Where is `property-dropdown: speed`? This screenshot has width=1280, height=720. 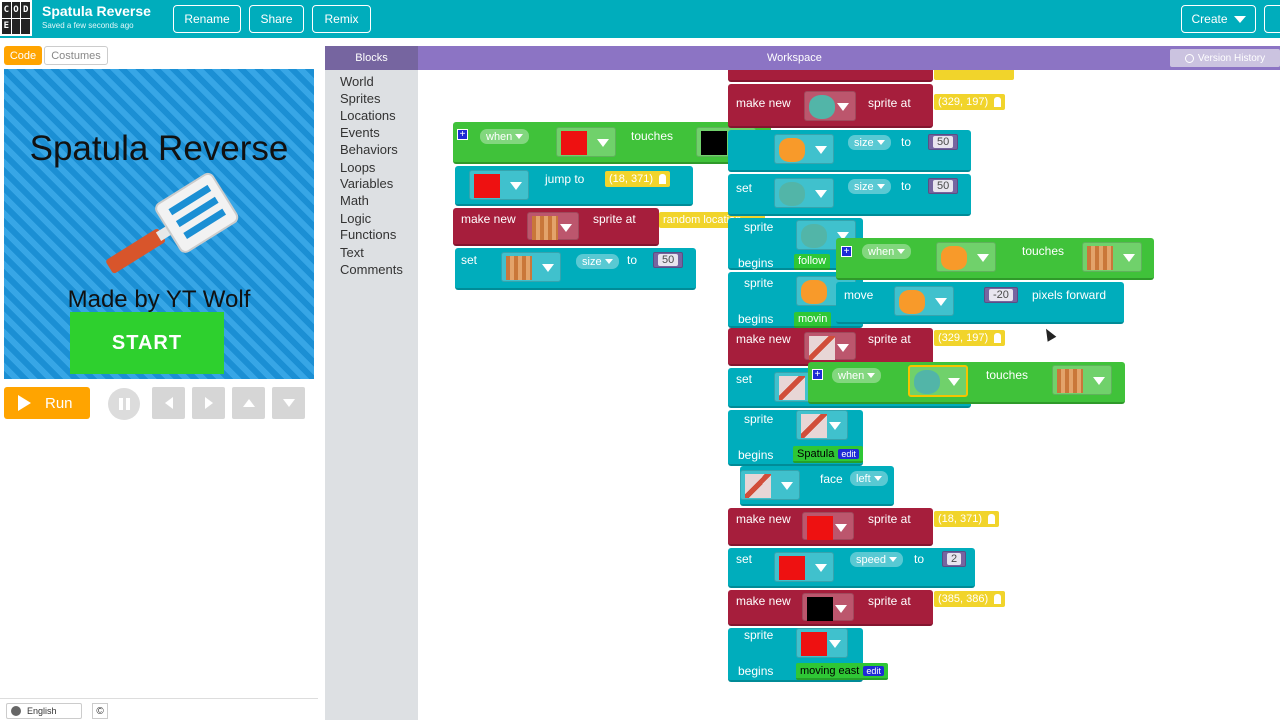 property-dropdown: speed is located at coordinates (876, 559).